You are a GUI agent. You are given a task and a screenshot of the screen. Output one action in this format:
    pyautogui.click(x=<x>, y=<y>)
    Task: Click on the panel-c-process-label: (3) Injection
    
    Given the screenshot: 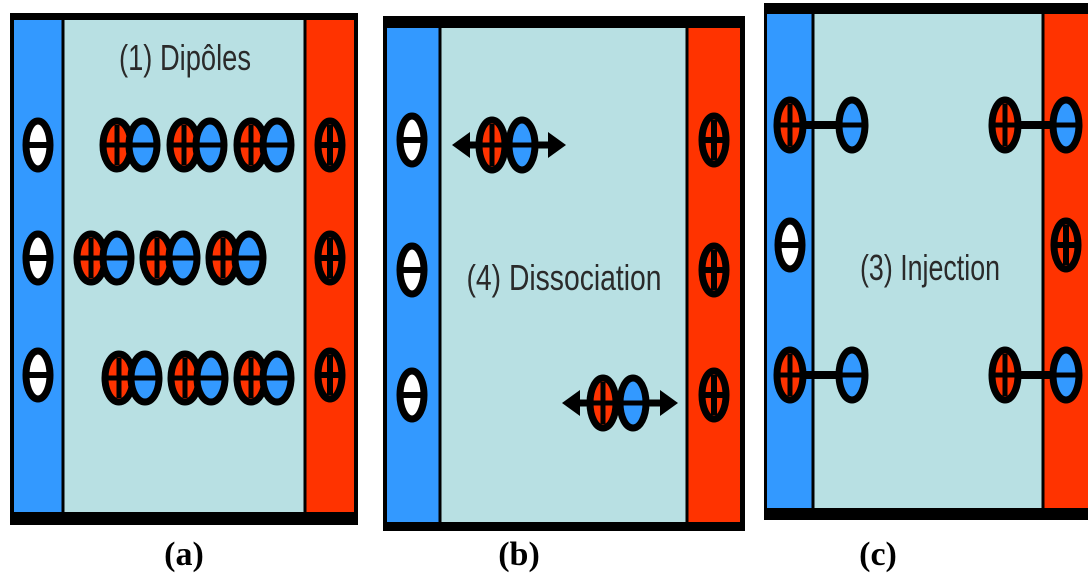 What is the action you would take?
    pyautogui.click(x=930, y=267)
    